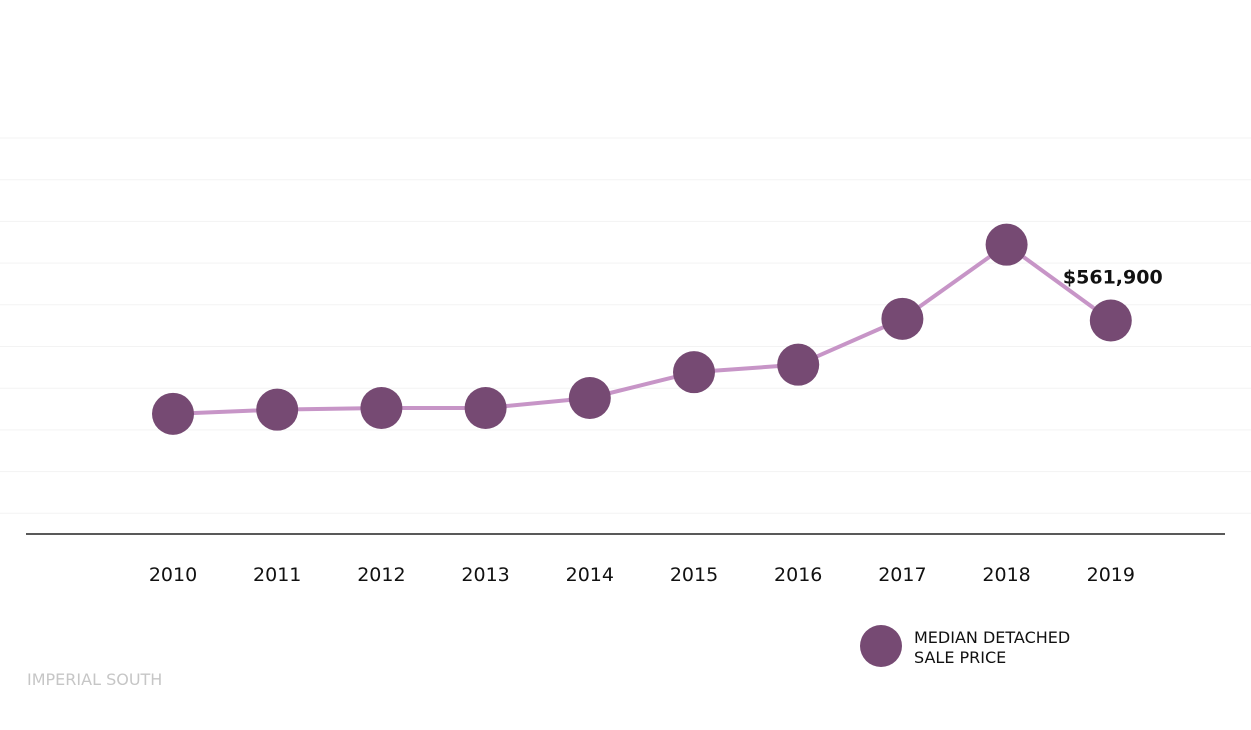 The image size is (1251, 730). Describe the element at coordinates (902, 318) in the screenshot. I see `data-point-2017` at that location.